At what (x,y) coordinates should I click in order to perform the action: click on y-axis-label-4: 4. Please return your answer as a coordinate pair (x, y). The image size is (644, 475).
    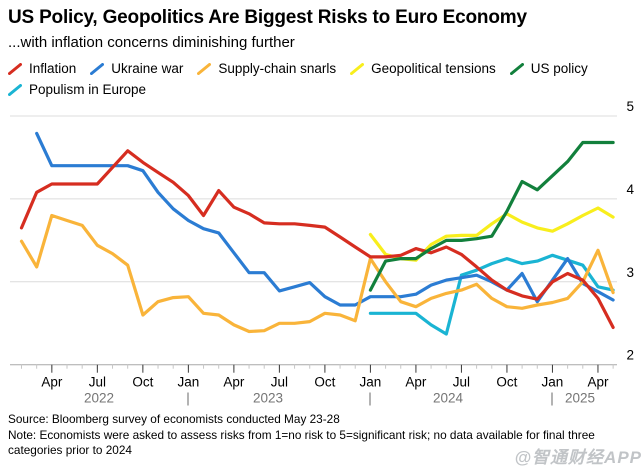
    Looking at the image, I should click on (630, 189).